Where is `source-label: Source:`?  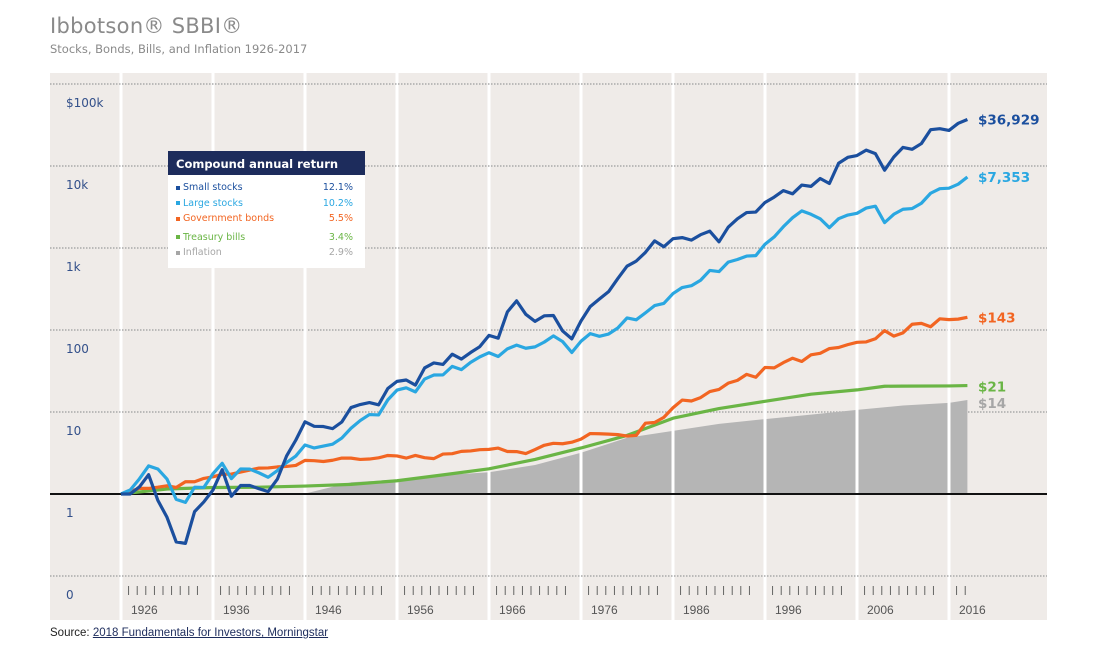
source-label: Source: is located at coordinates (70, 633).